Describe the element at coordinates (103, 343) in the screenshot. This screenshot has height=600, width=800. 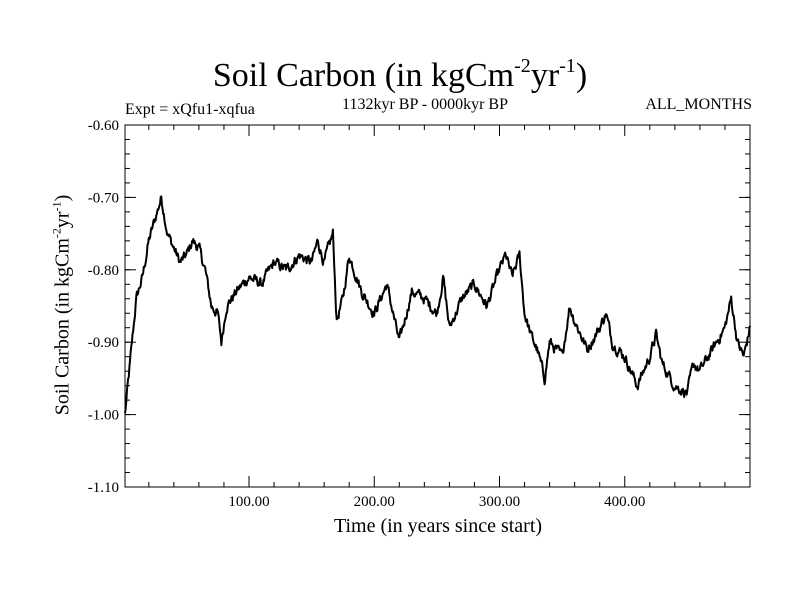
I see `y-tick-label: -0.90` at that location.